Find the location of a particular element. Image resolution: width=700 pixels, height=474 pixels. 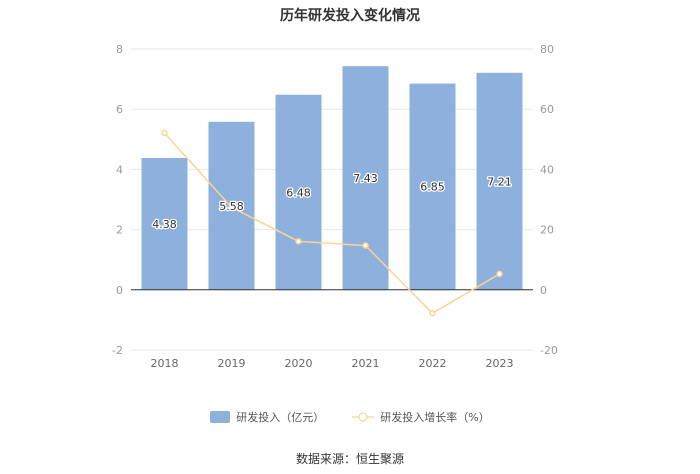

y-right-tick-label: 0 is located at coordinates (543, 290).